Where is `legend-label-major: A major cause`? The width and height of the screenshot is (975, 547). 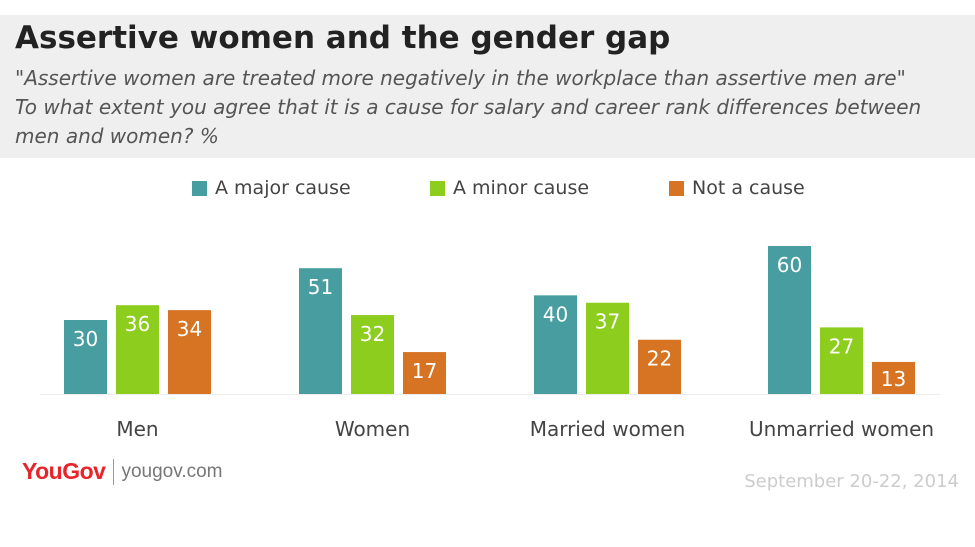 legend-label-major: A major cause is located at coordinates (283, 188).